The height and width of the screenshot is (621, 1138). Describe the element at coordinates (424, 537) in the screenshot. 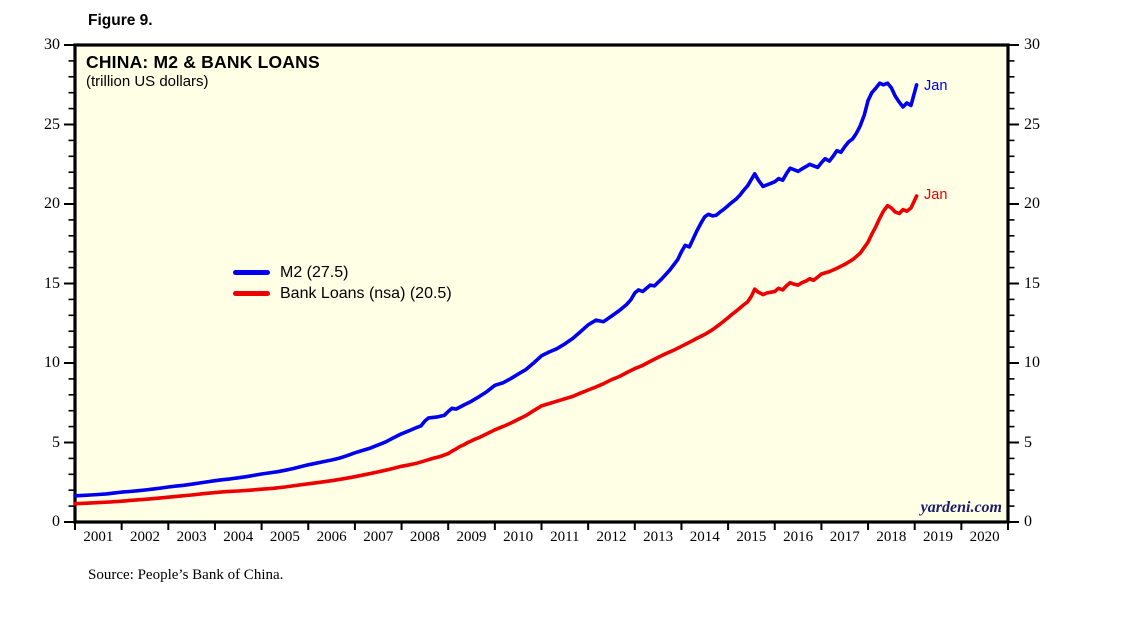

I see `x-axis-label: 2008` at that location.